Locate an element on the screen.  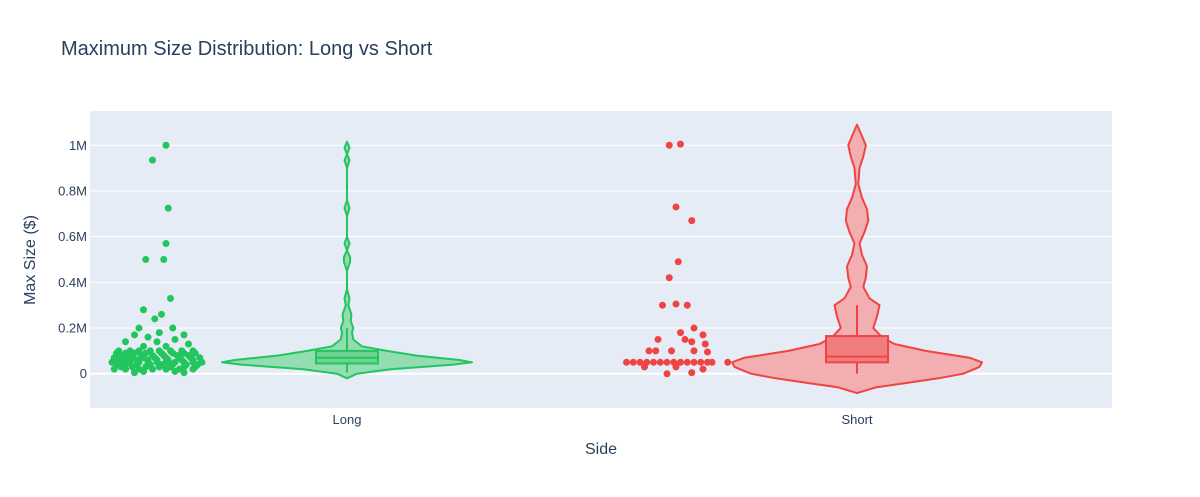
x-tick-labels: Long Short is located at coordinates (603, 419).